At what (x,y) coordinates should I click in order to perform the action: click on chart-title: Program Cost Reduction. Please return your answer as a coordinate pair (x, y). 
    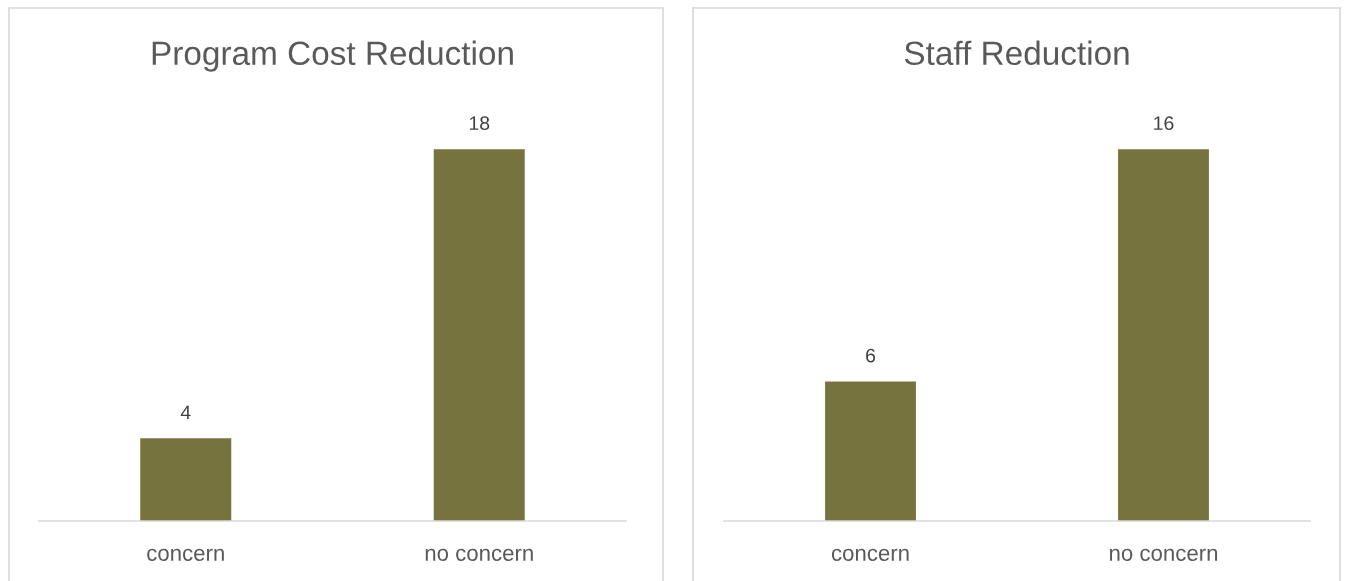
    Looking at the image, I should click on (332, 56).